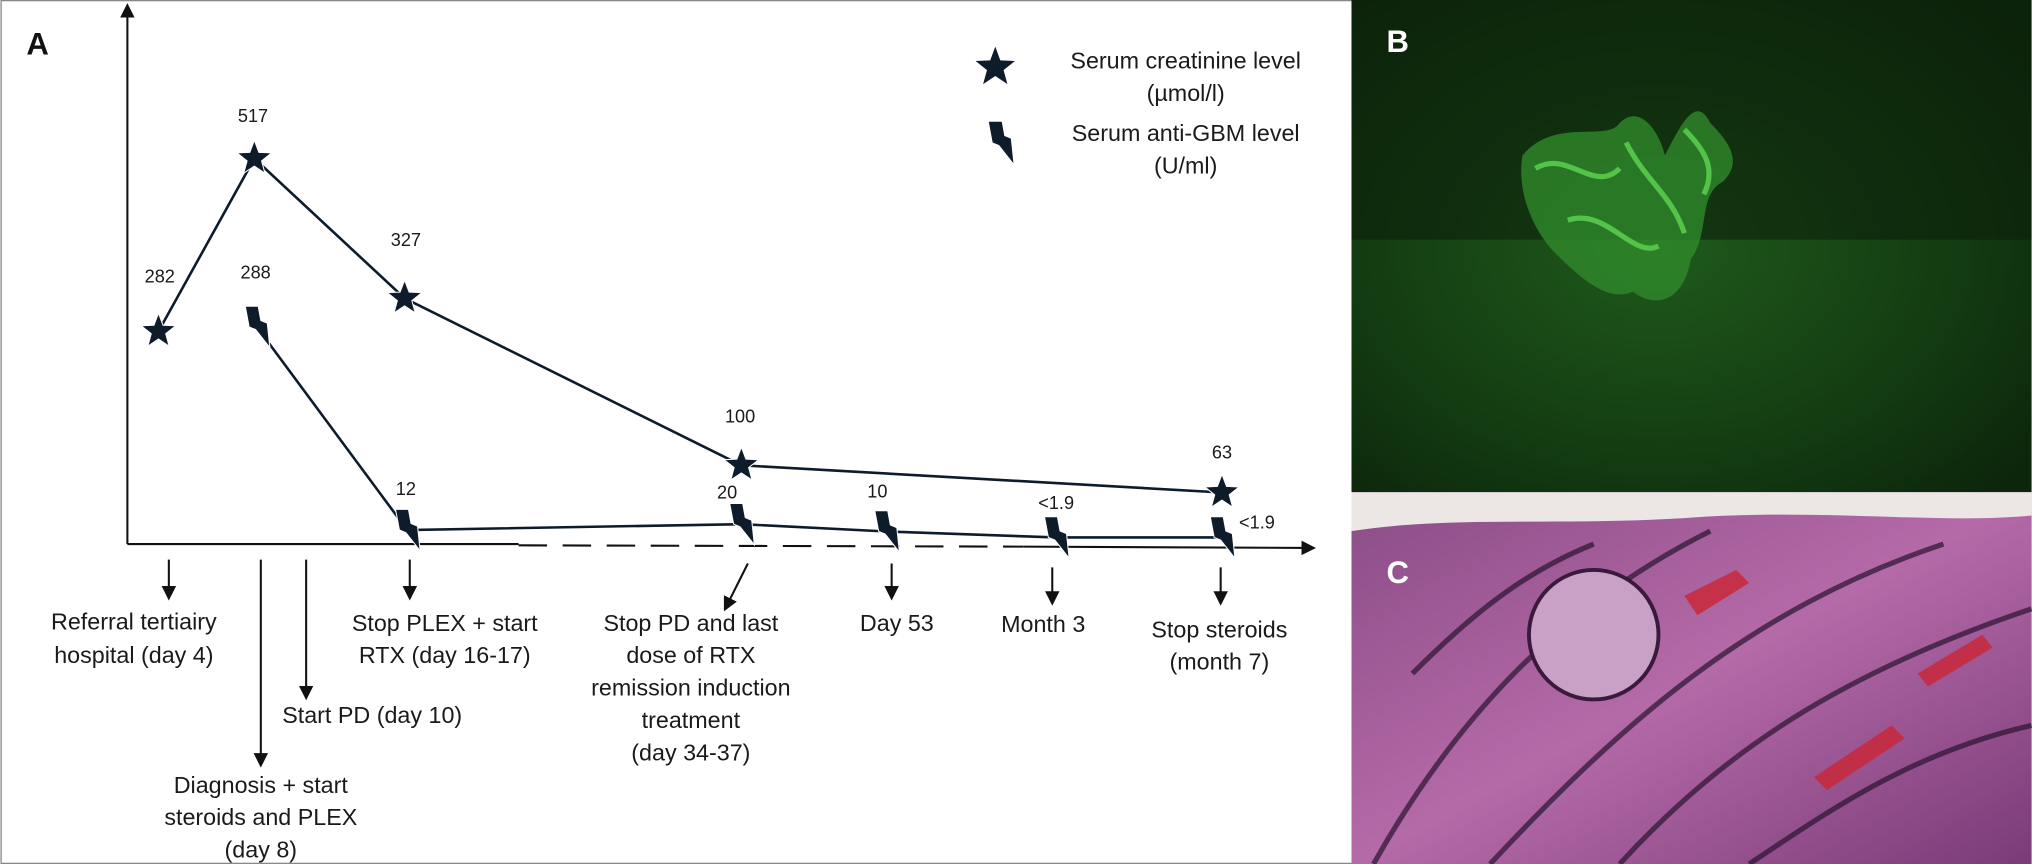 This screenshot has width=2032, height=864. I want to click on panel-label: A, so click(37, 43).